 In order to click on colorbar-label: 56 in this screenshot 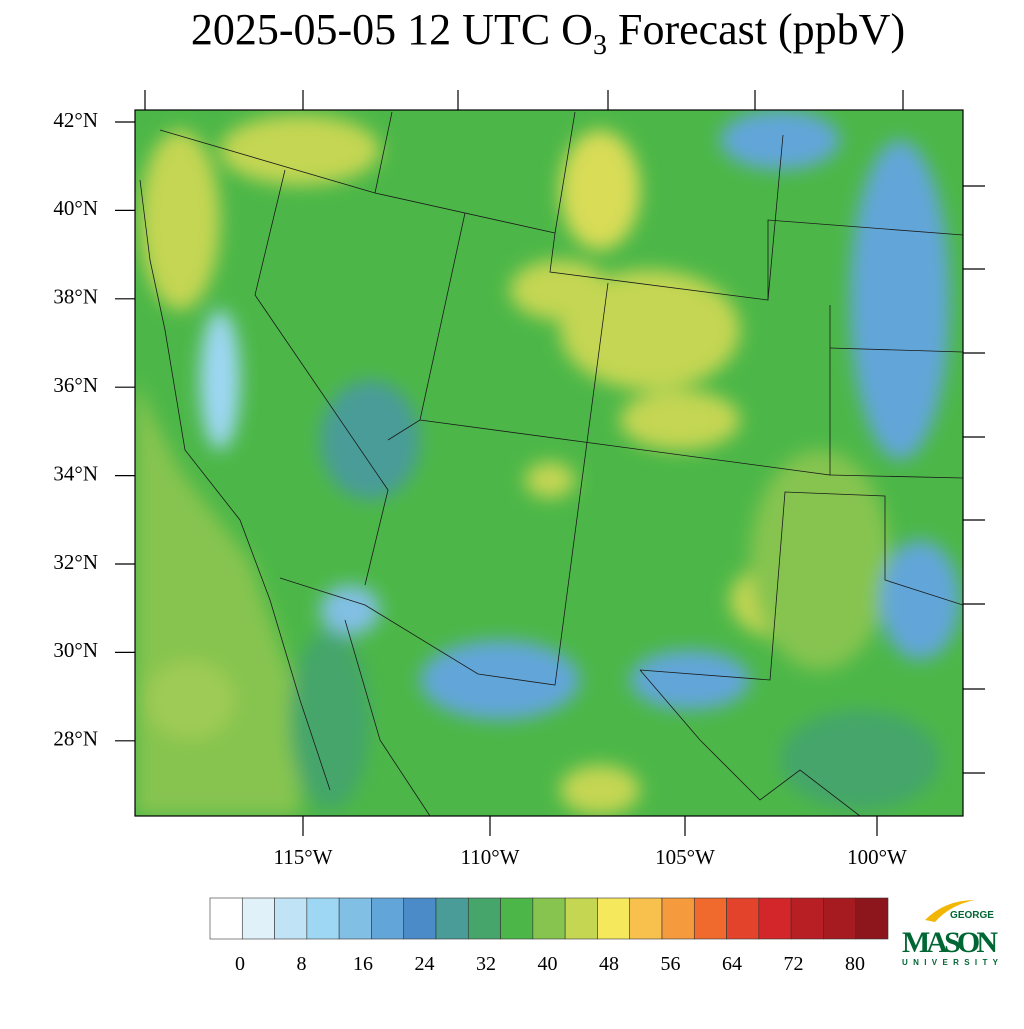, I will do `click(671, 964)`.